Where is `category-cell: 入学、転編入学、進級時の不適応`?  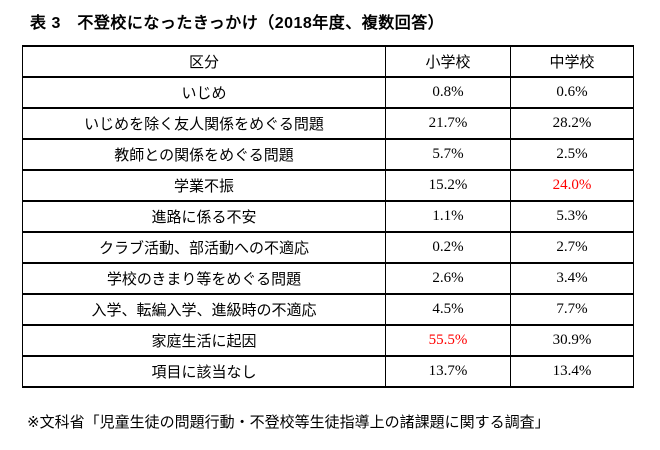
category-cell: 入学、転編入学、進級時の不適応 is located at coordinates (204, 309).